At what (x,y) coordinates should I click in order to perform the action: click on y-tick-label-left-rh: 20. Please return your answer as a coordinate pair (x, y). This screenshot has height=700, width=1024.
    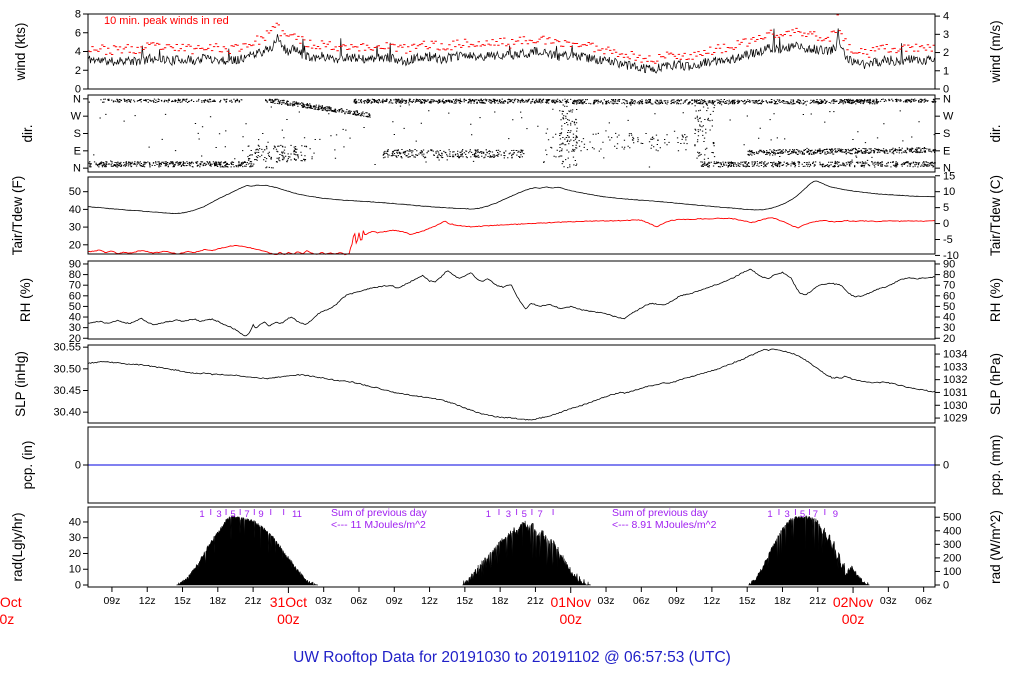
    Looking at the image, I should click on (75, 339).